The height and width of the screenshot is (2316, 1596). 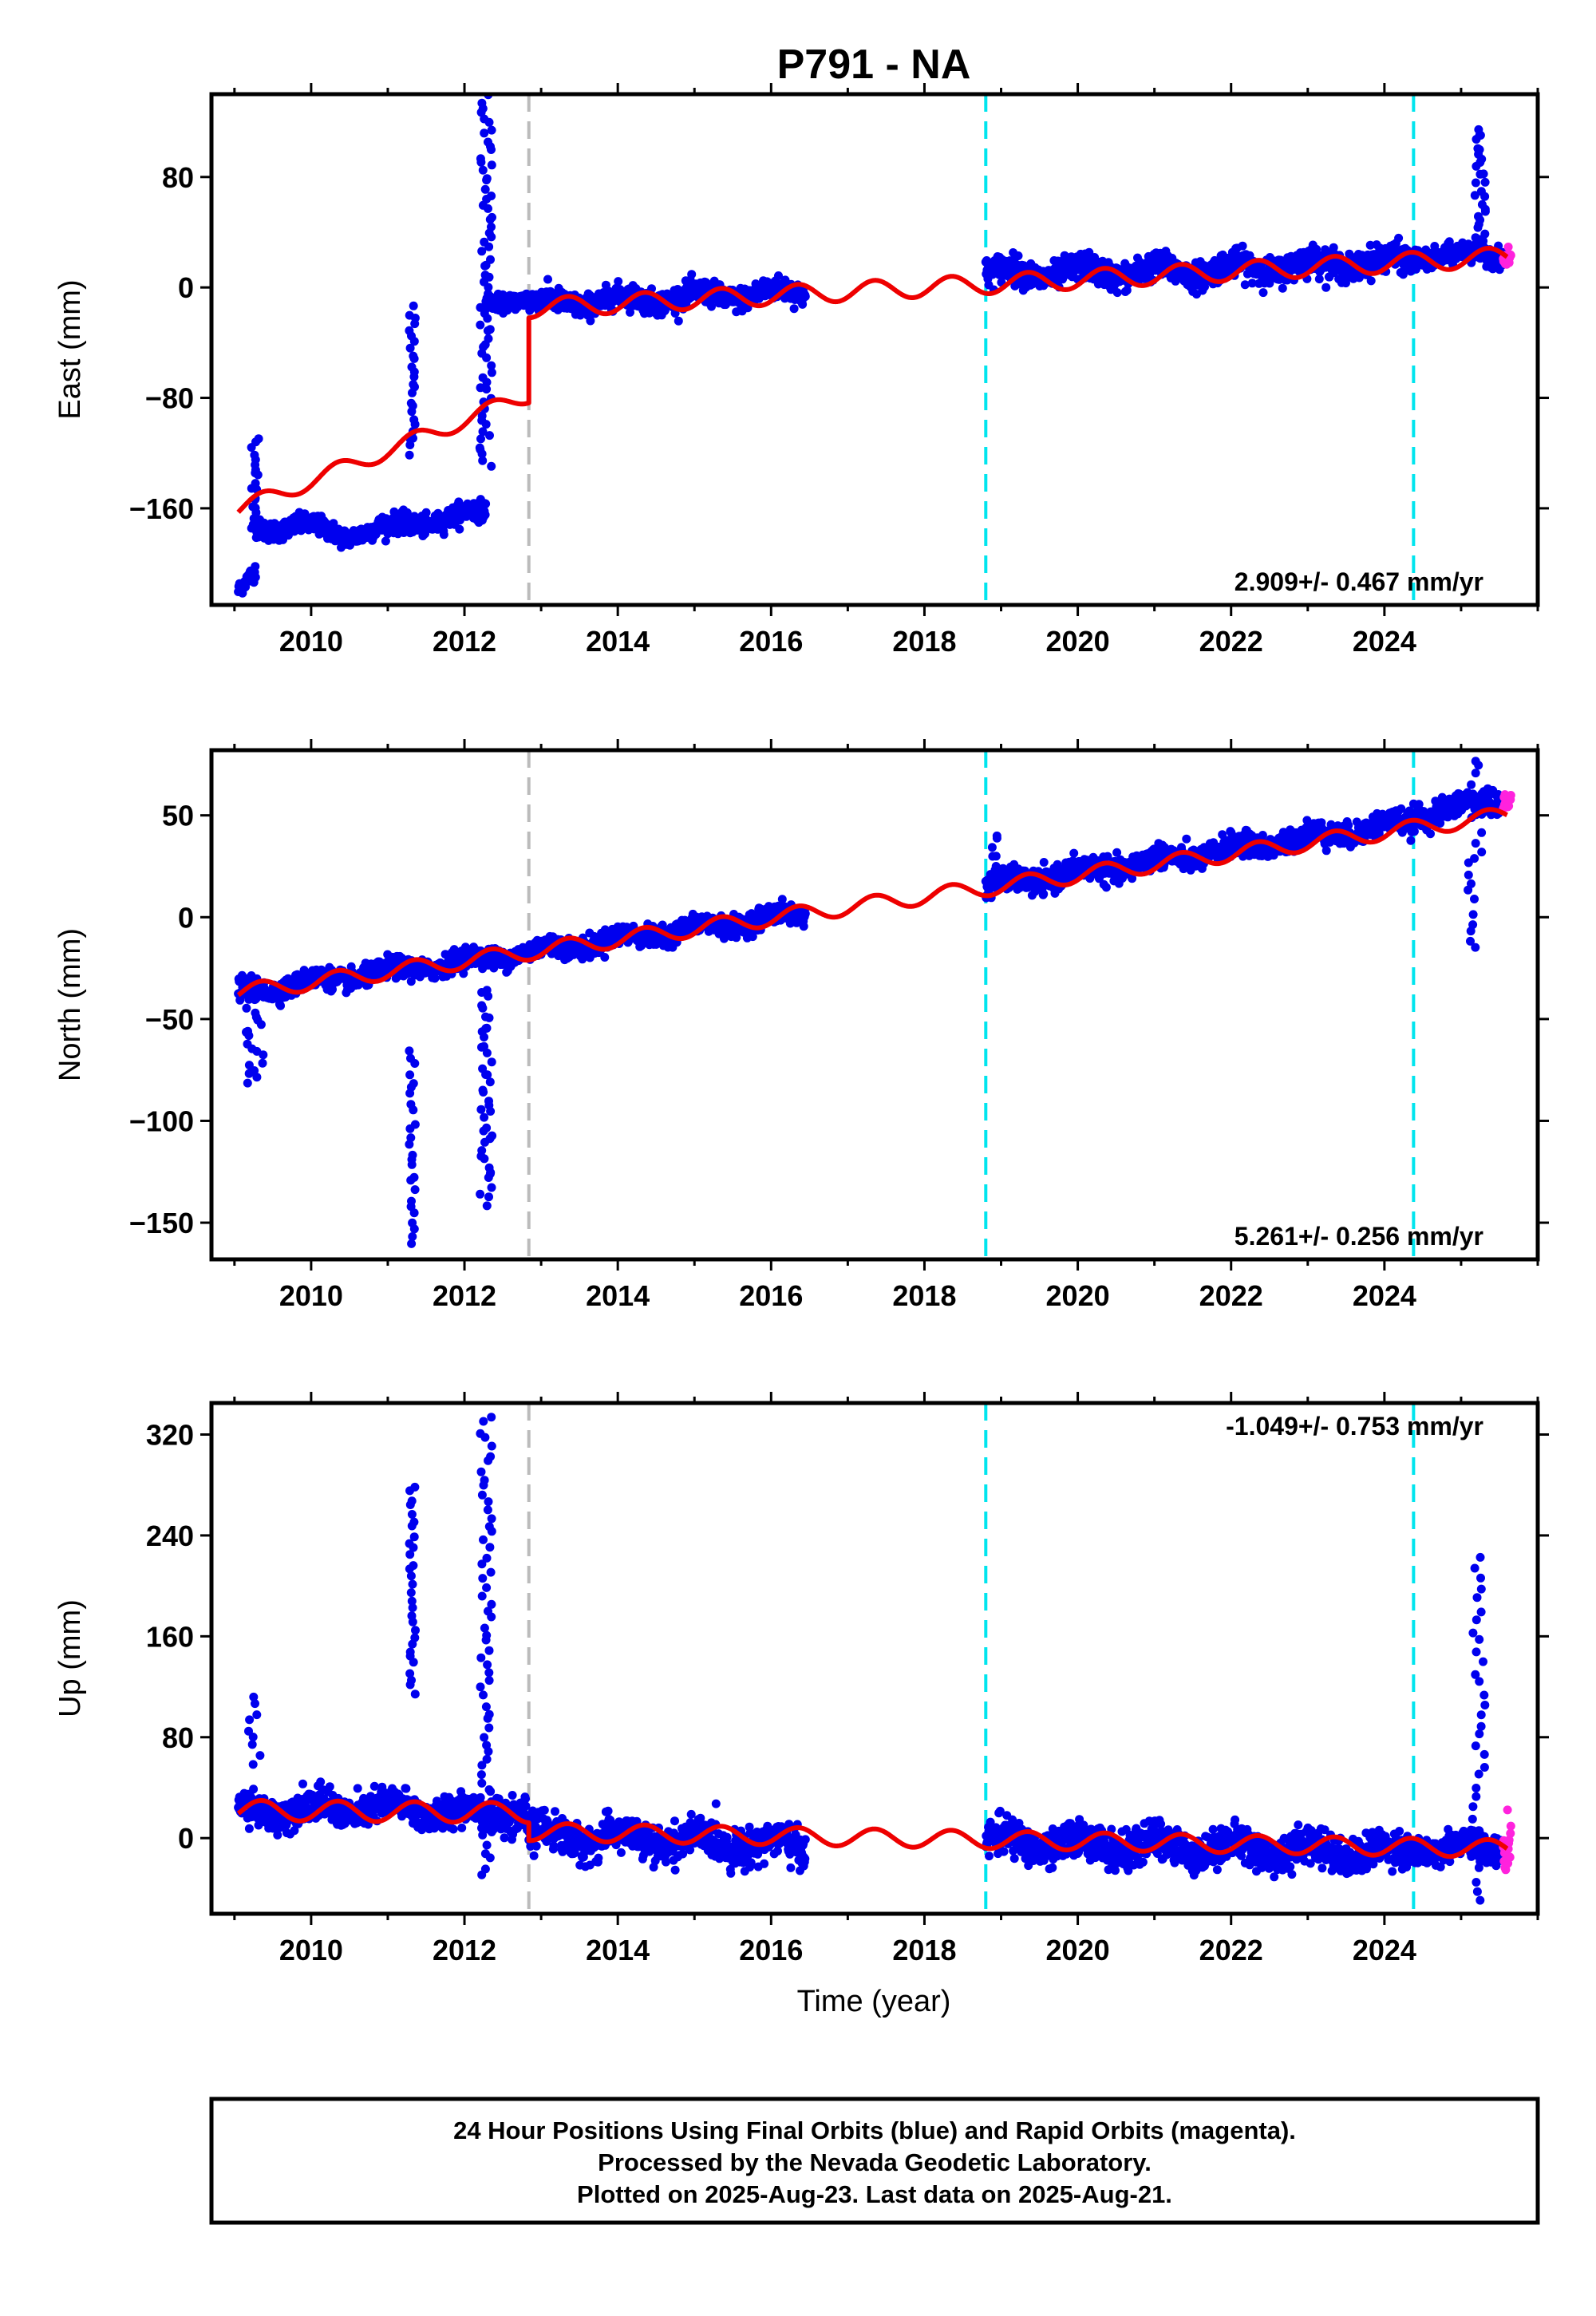 What do you see at coordinates (924, 641) in the screenshot?
I see `x-tick-label: 2018` at bounding box center [924, 641].